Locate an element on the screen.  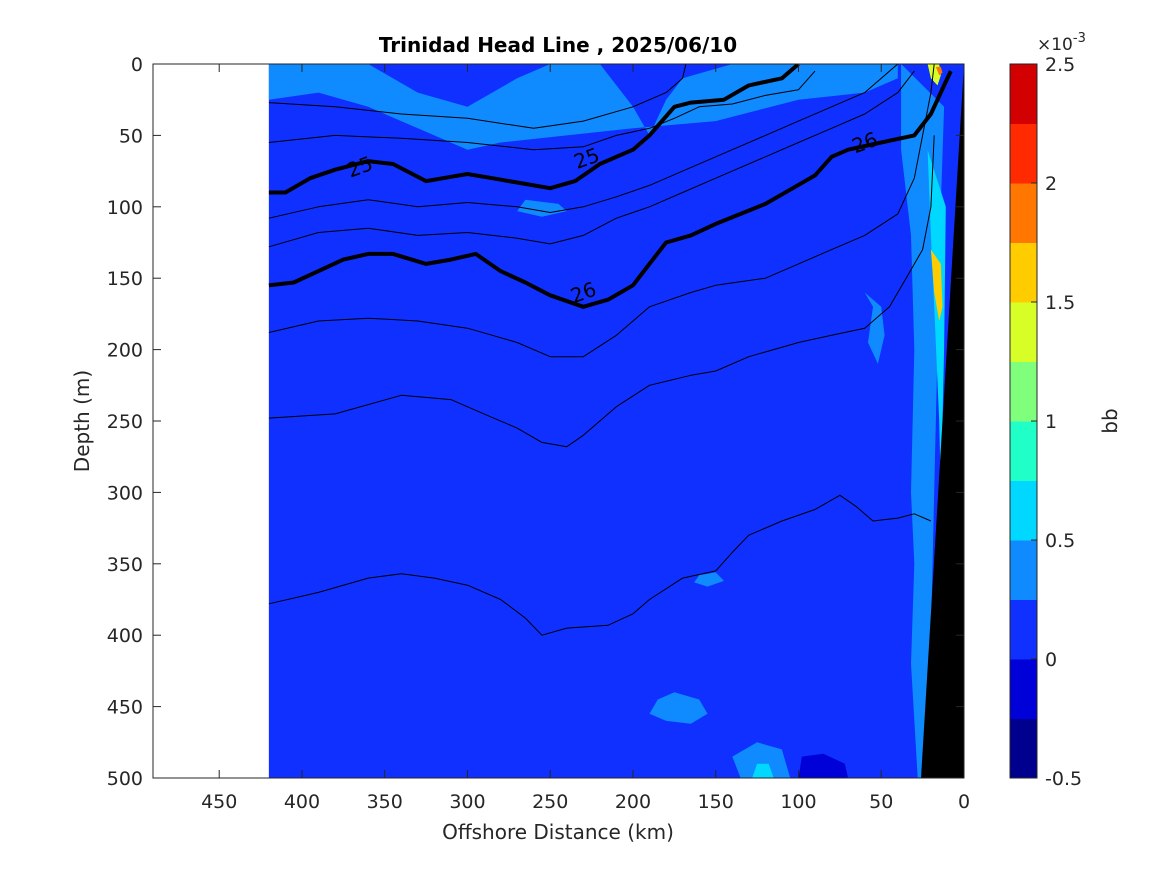
x-tick-label-8: 50 is located at coordinates (881, 802).